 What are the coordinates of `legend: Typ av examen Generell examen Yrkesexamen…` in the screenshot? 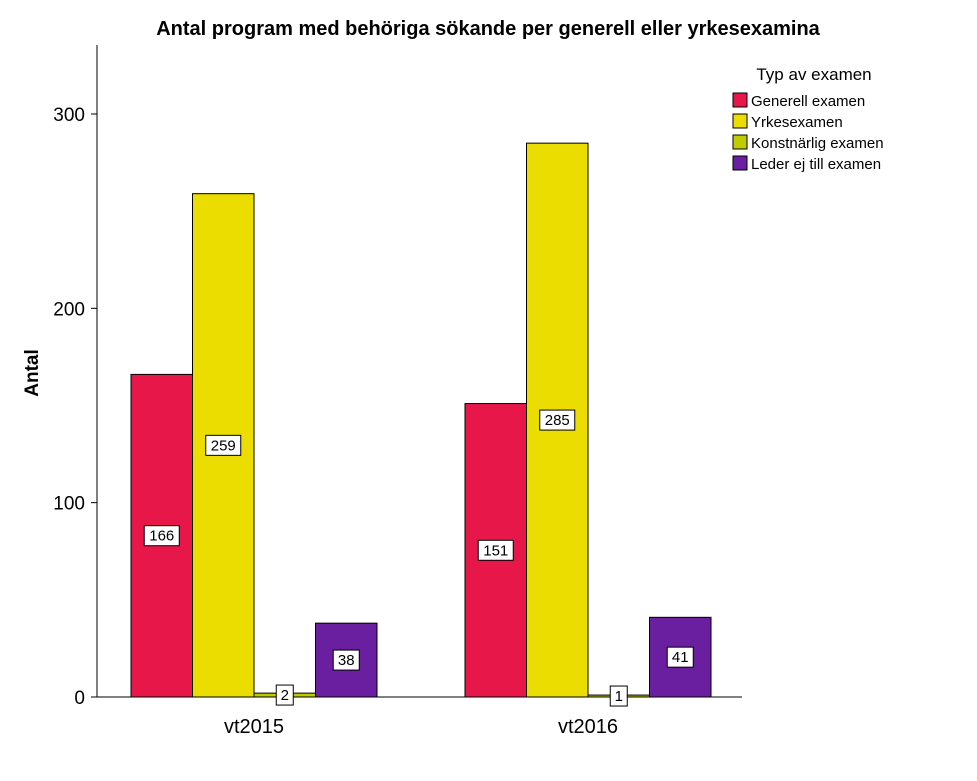 It's located at (808, 119).